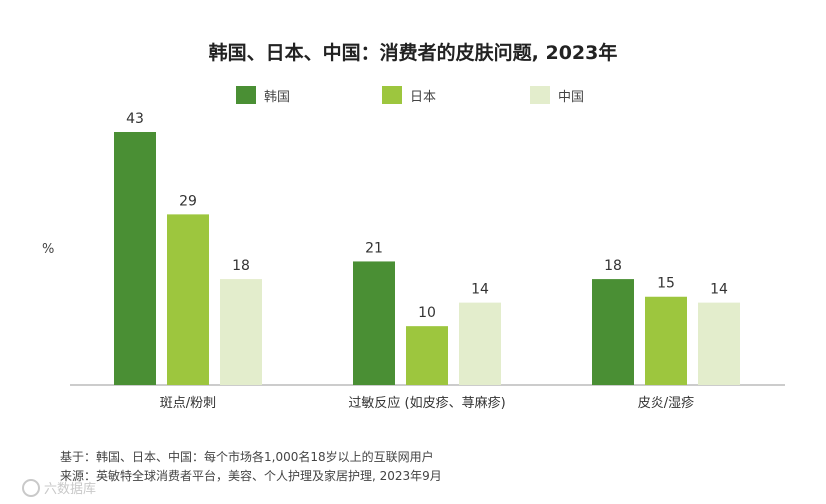  What do you see at coordinates (666, 284) in the screenshot?
I see `data-label-3-2: 15` at bounding box center [666, 284].